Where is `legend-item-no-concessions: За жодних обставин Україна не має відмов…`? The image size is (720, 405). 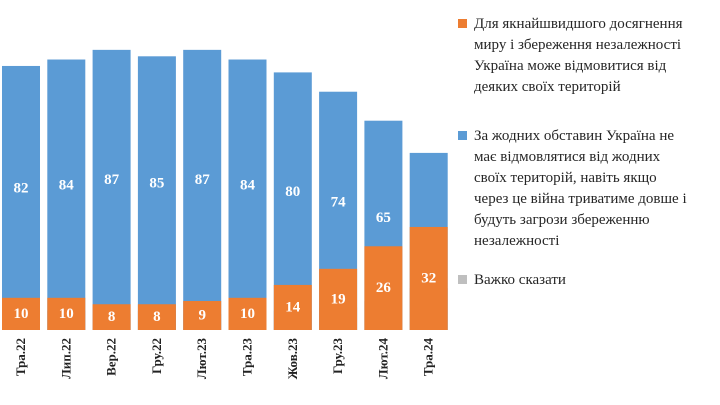
legend-item-no-concessions: За жодних обставин Україна не має відмов… is located at coordinates (589, 189).